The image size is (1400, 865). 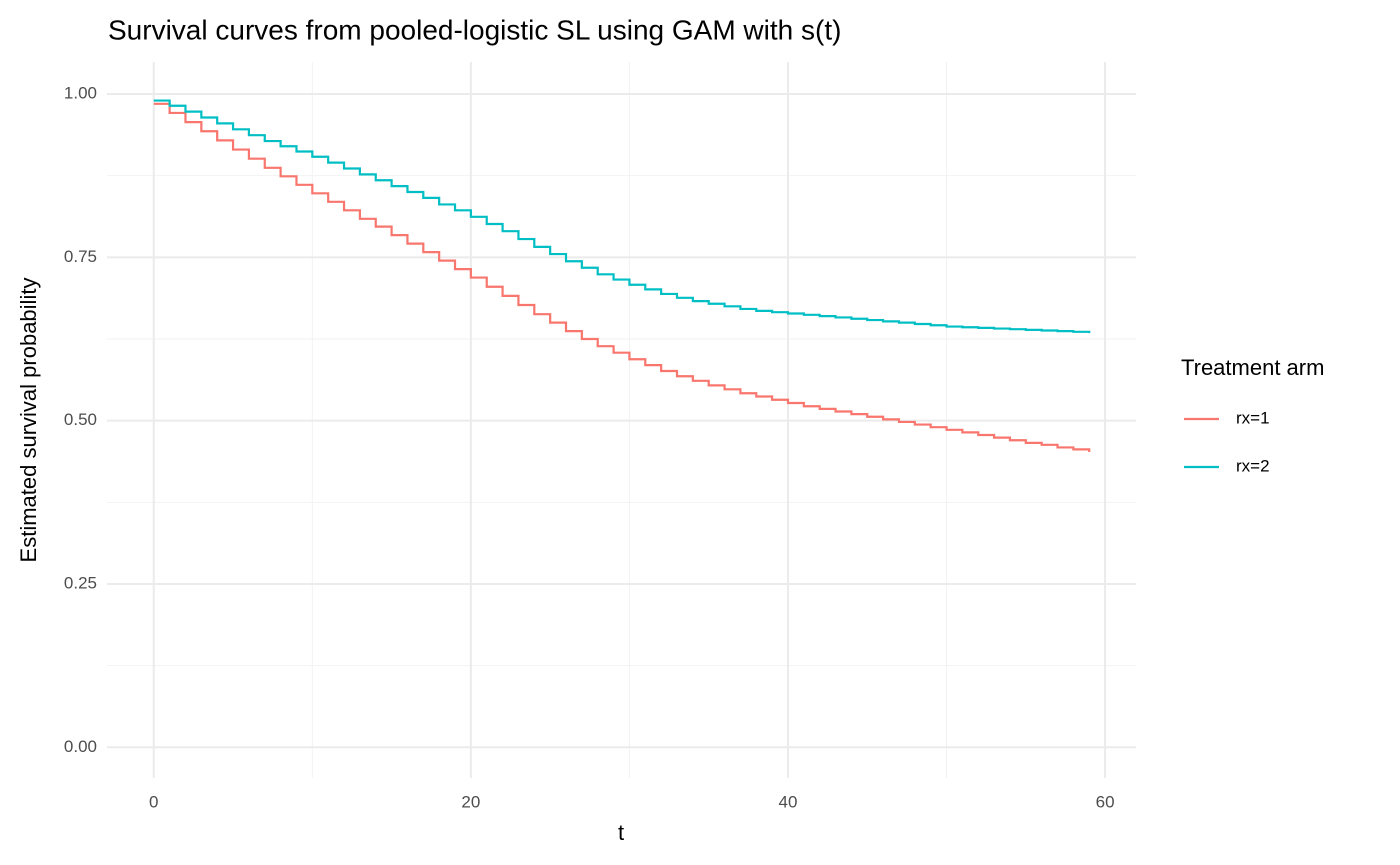 What do you see at coordinates (28, 420) in the screenshot?
I see `y-axis-label: Estimated survival probability` at bounding box center [28, 420].